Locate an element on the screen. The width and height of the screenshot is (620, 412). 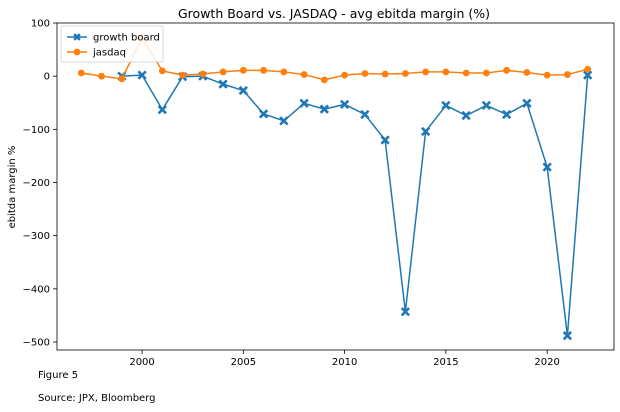
figure-label: Figure 5 is located at coordinates (58, 375).